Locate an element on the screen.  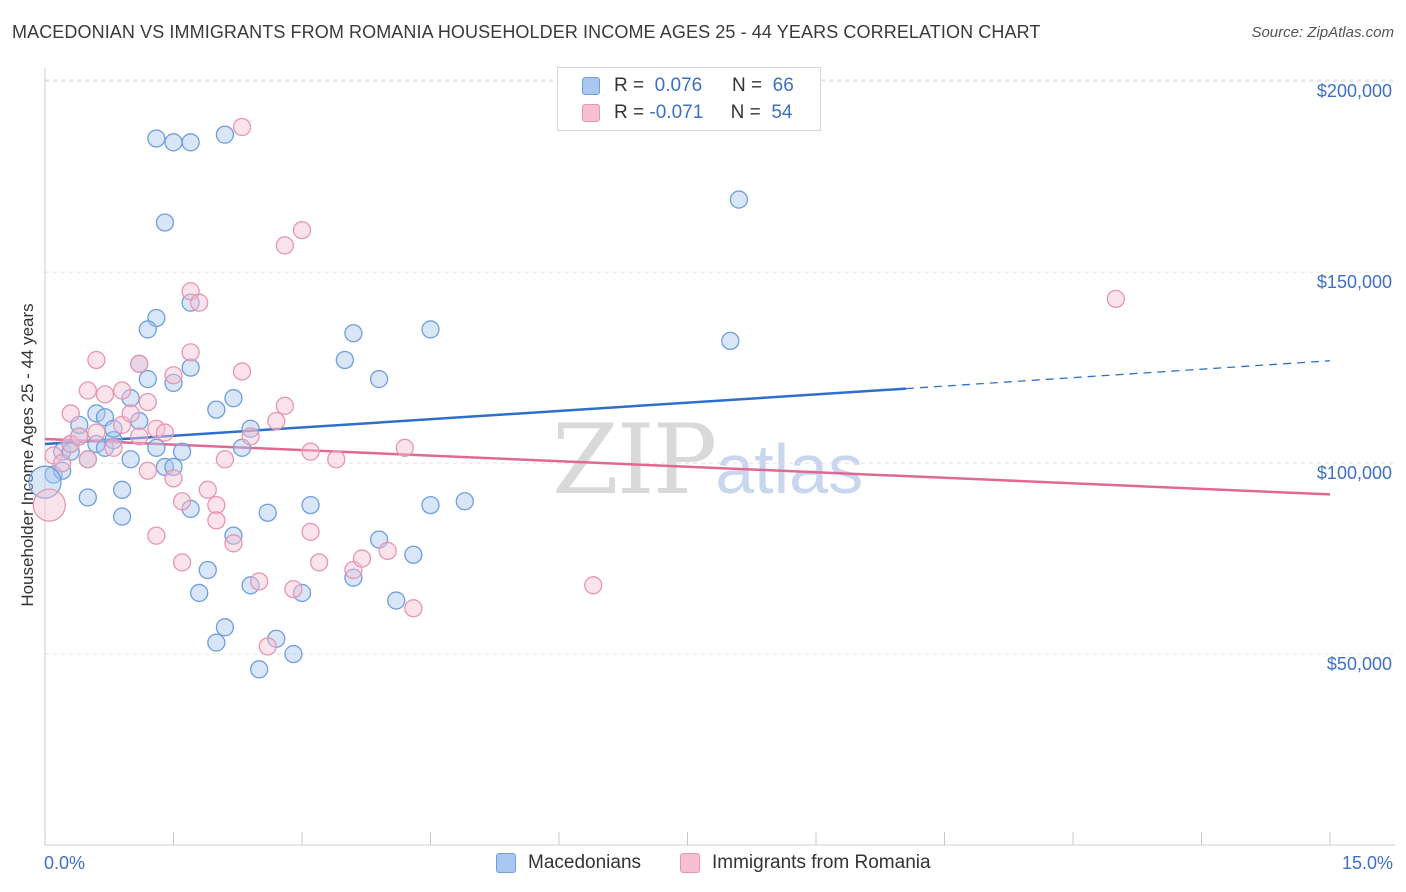
legend-r-value: -0.071 is located at coordinates (676, 112).